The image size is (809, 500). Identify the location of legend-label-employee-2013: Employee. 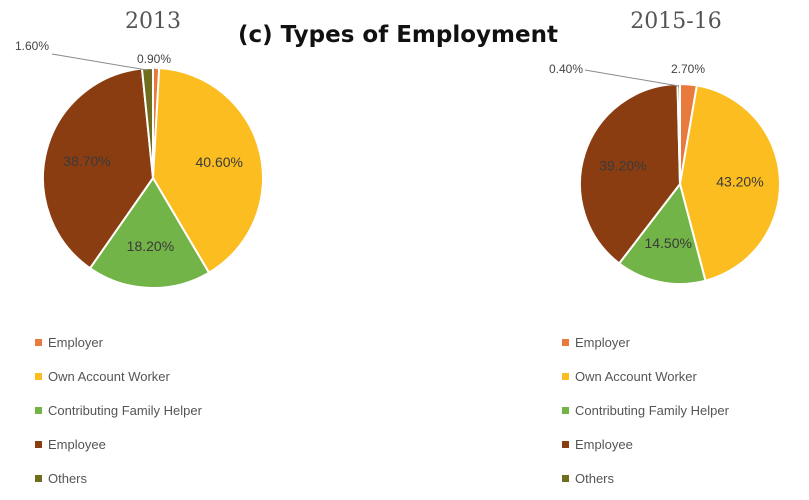
(77, 444).